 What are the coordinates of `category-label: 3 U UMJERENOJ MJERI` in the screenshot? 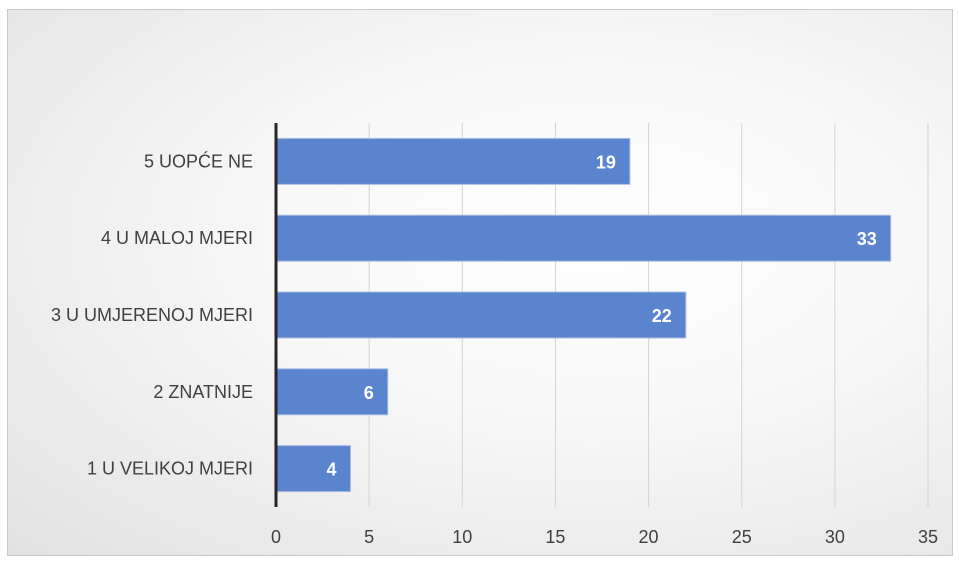 It's located at (152, 315).